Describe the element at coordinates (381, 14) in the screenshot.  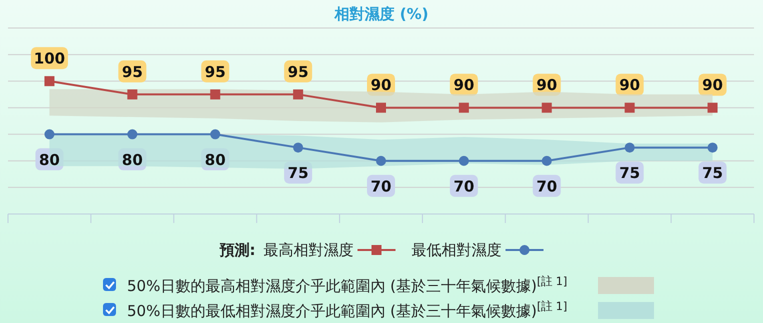
I see `chart-title: 相對濕度 (%)` at that location.